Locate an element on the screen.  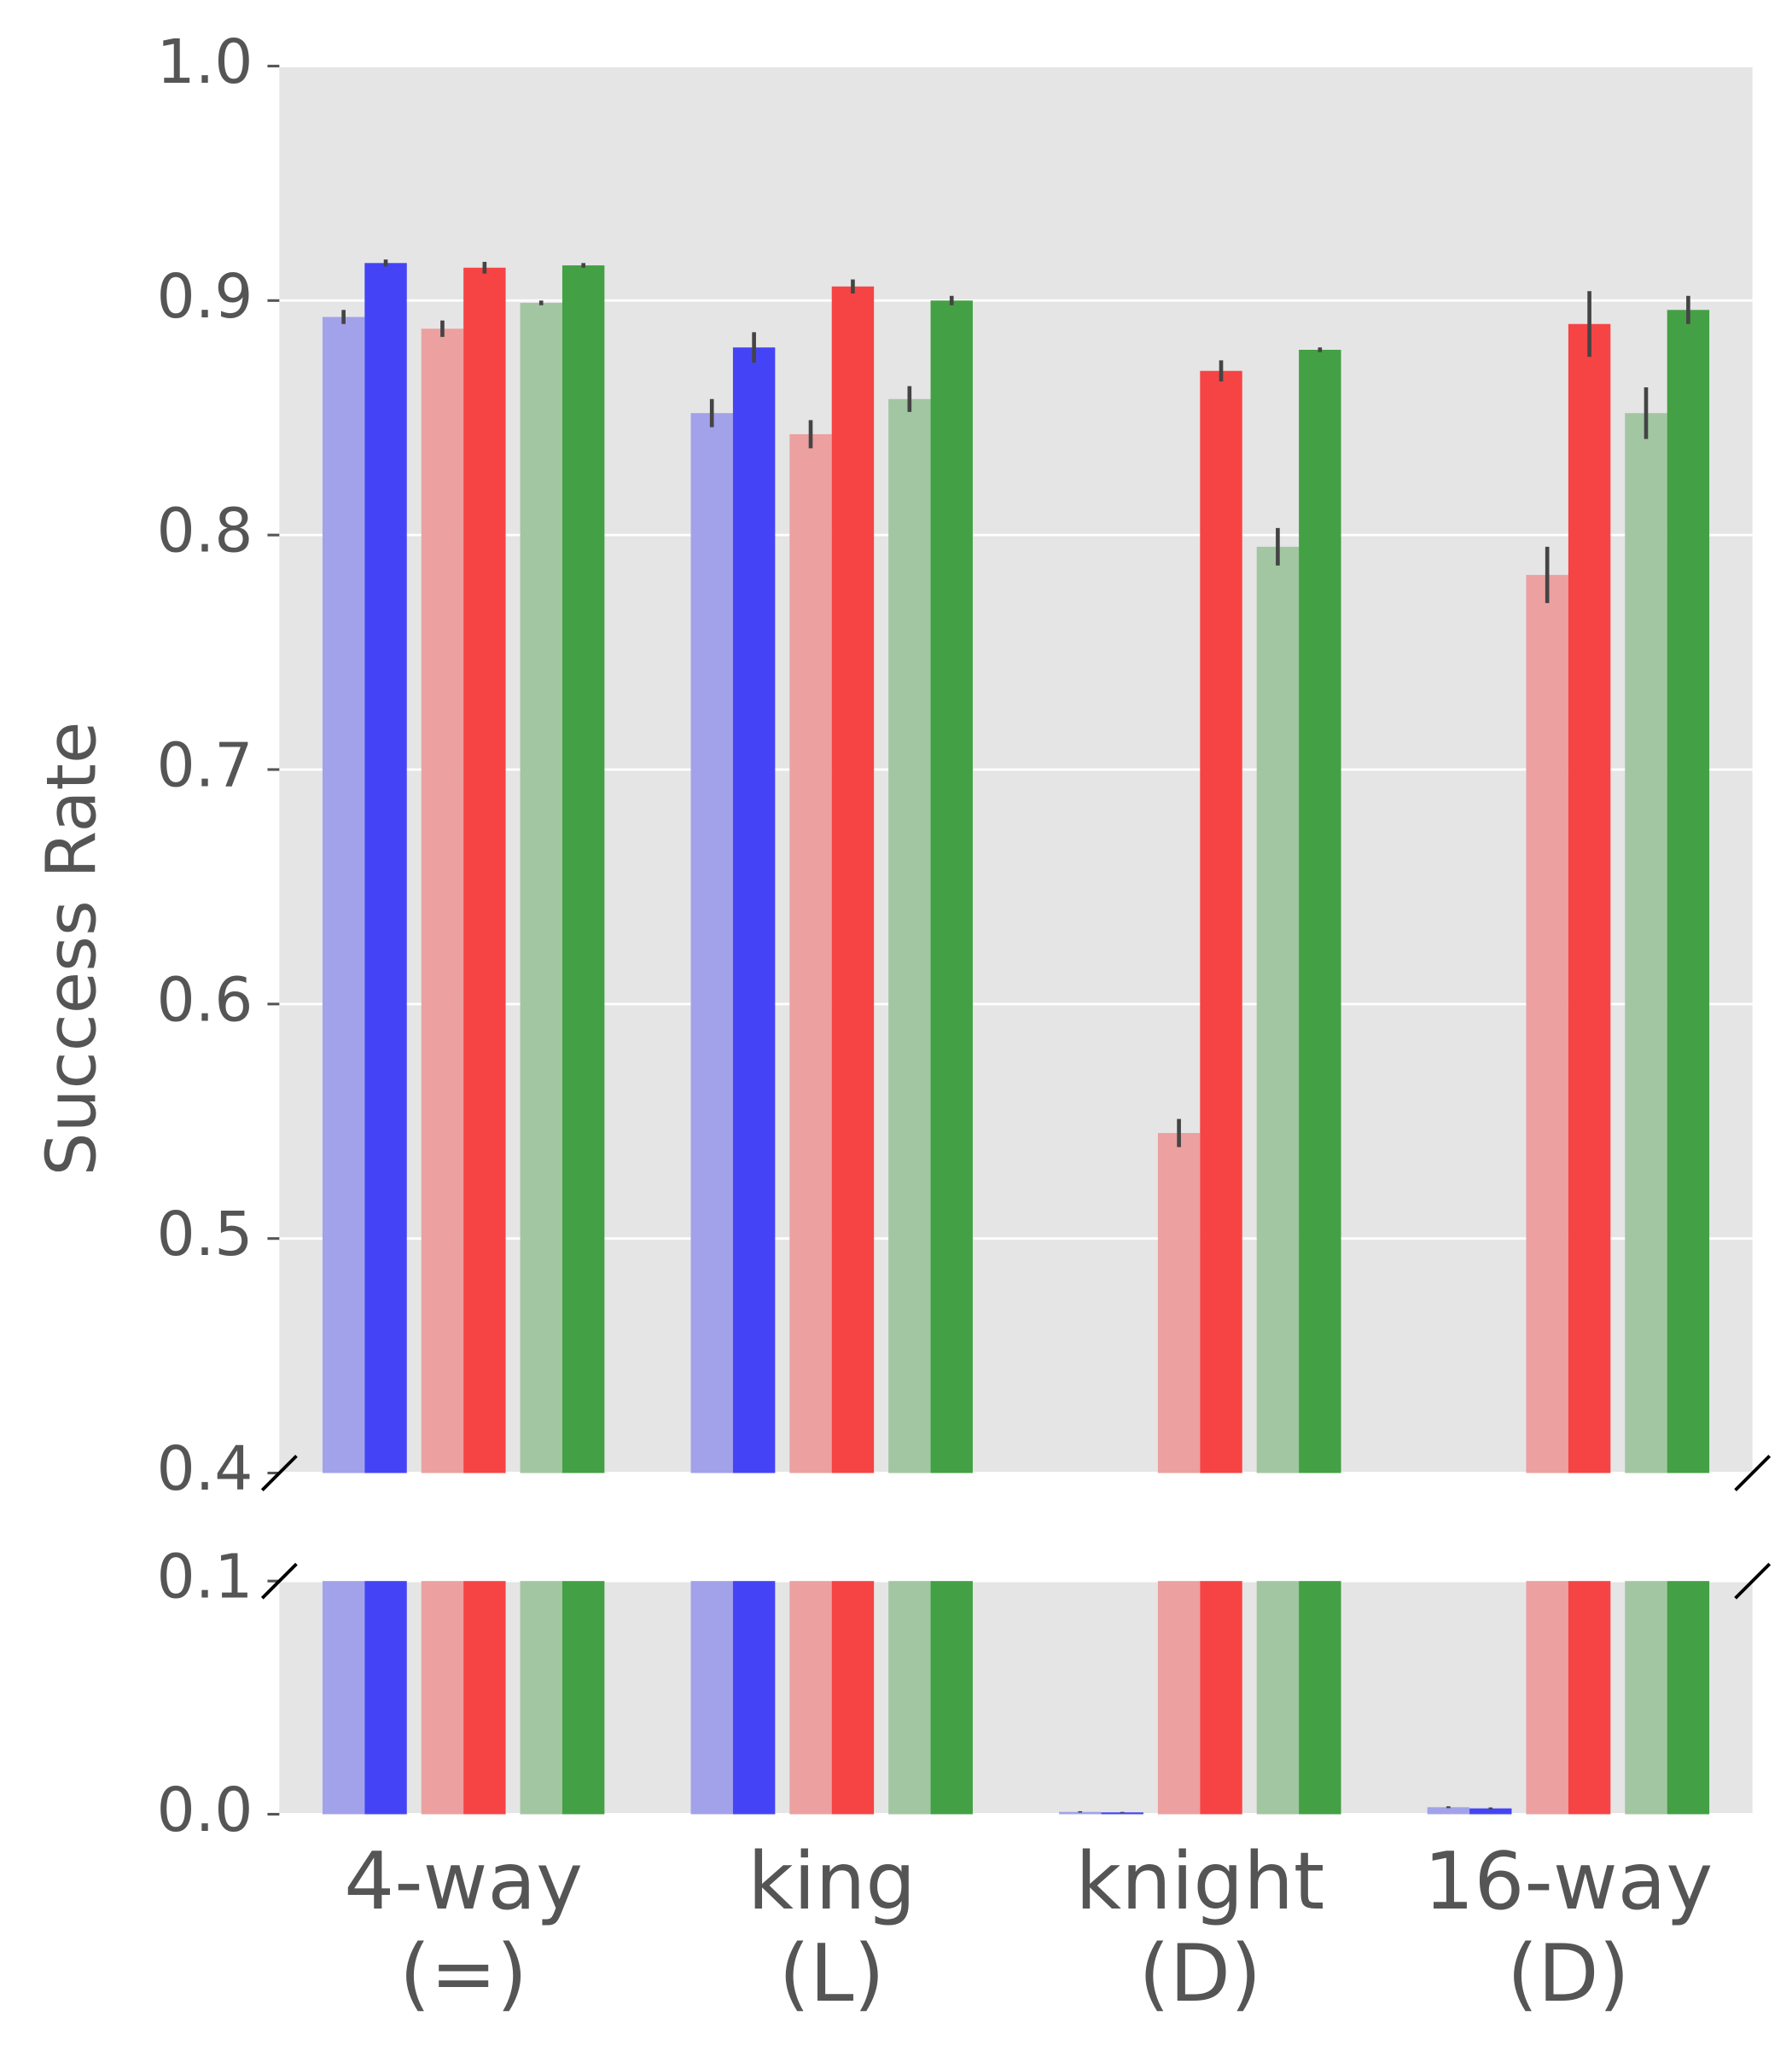
x-tick-label: (=) is located at coordinates (463, 1973).